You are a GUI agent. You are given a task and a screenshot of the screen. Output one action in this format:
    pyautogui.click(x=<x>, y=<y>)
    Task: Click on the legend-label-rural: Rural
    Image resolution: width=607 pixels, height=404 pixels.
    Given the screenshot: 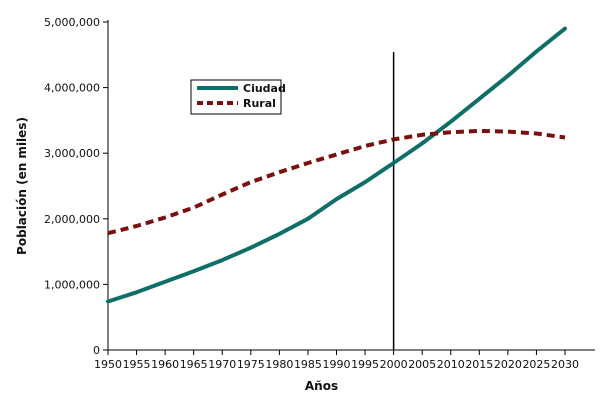 What is the action you would take?
    pyautogui.click(x=259, y=103)
    